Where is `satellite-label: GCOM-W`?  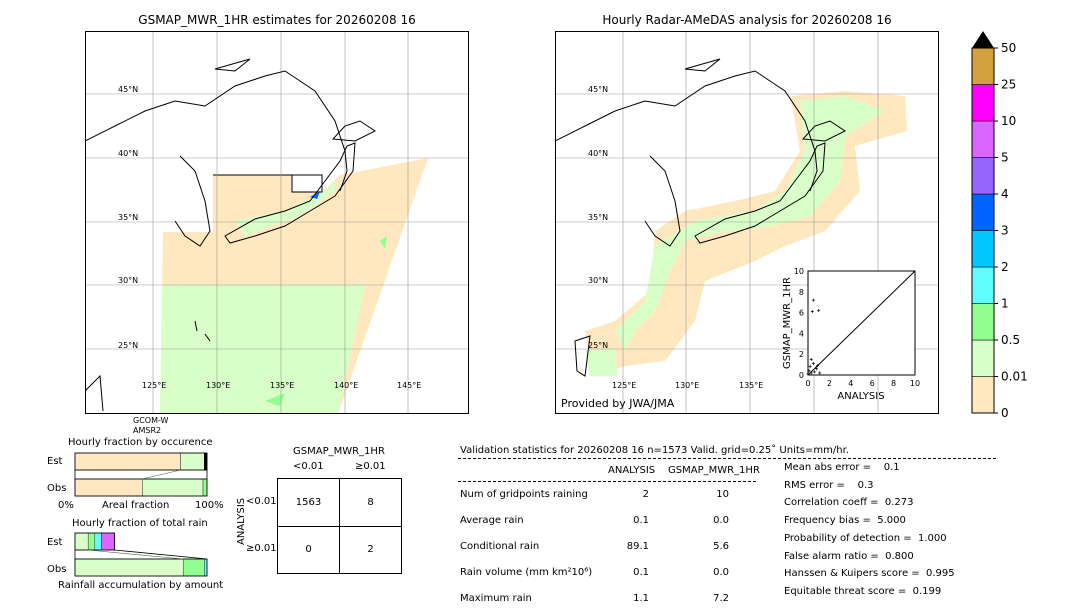 satellite-label: GCOM-W is located at coordinates (151, 420).